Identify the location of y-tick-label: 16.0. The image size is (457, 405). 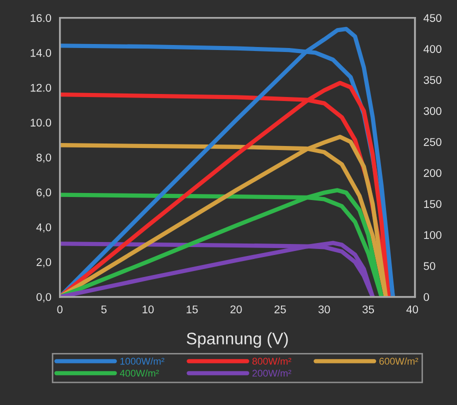
(41, 18).